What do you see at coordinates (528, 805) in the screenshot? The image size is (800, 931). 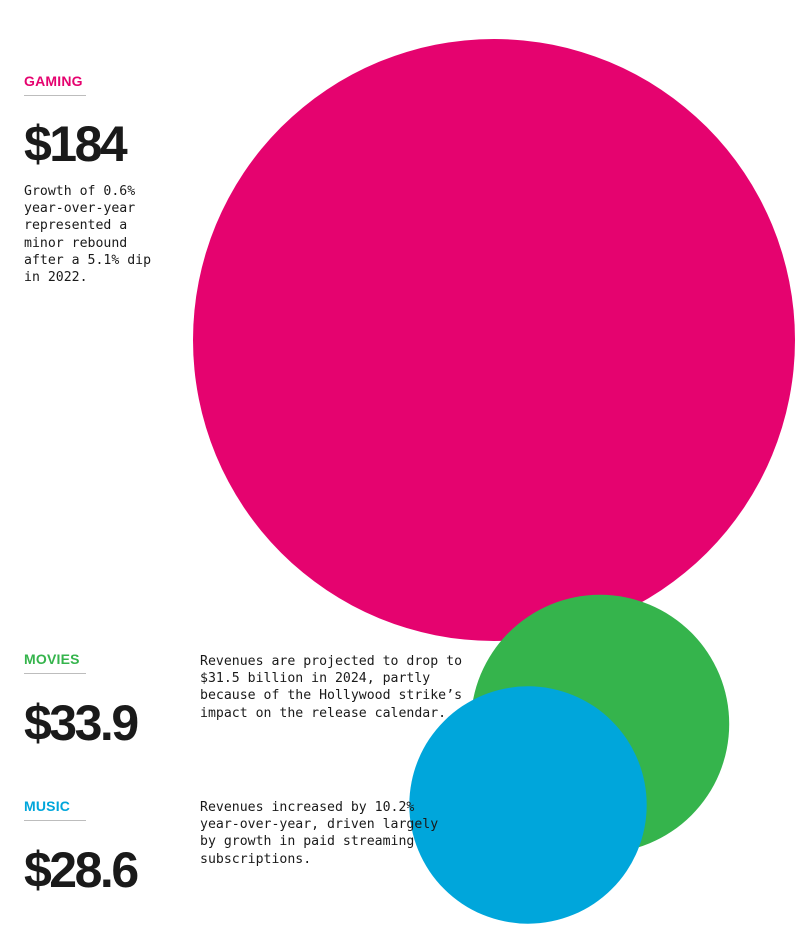 I see `music-bubble` at bounding box center [528, 805].